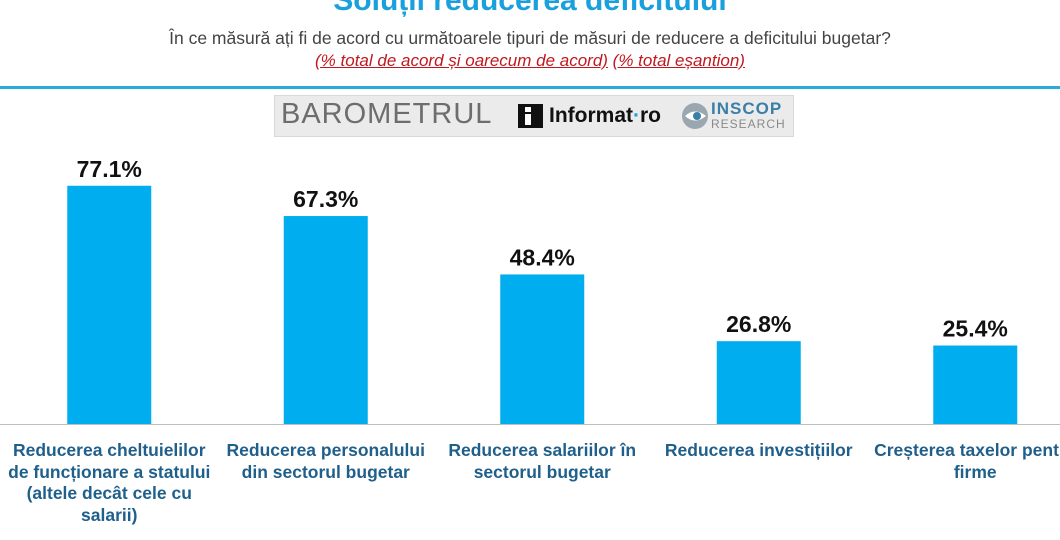 The image size is (1060, 540). Describe the element at coordinates (748, 124) in the screenshot. I see `inscop-research-text: RESEARCH` at that location.